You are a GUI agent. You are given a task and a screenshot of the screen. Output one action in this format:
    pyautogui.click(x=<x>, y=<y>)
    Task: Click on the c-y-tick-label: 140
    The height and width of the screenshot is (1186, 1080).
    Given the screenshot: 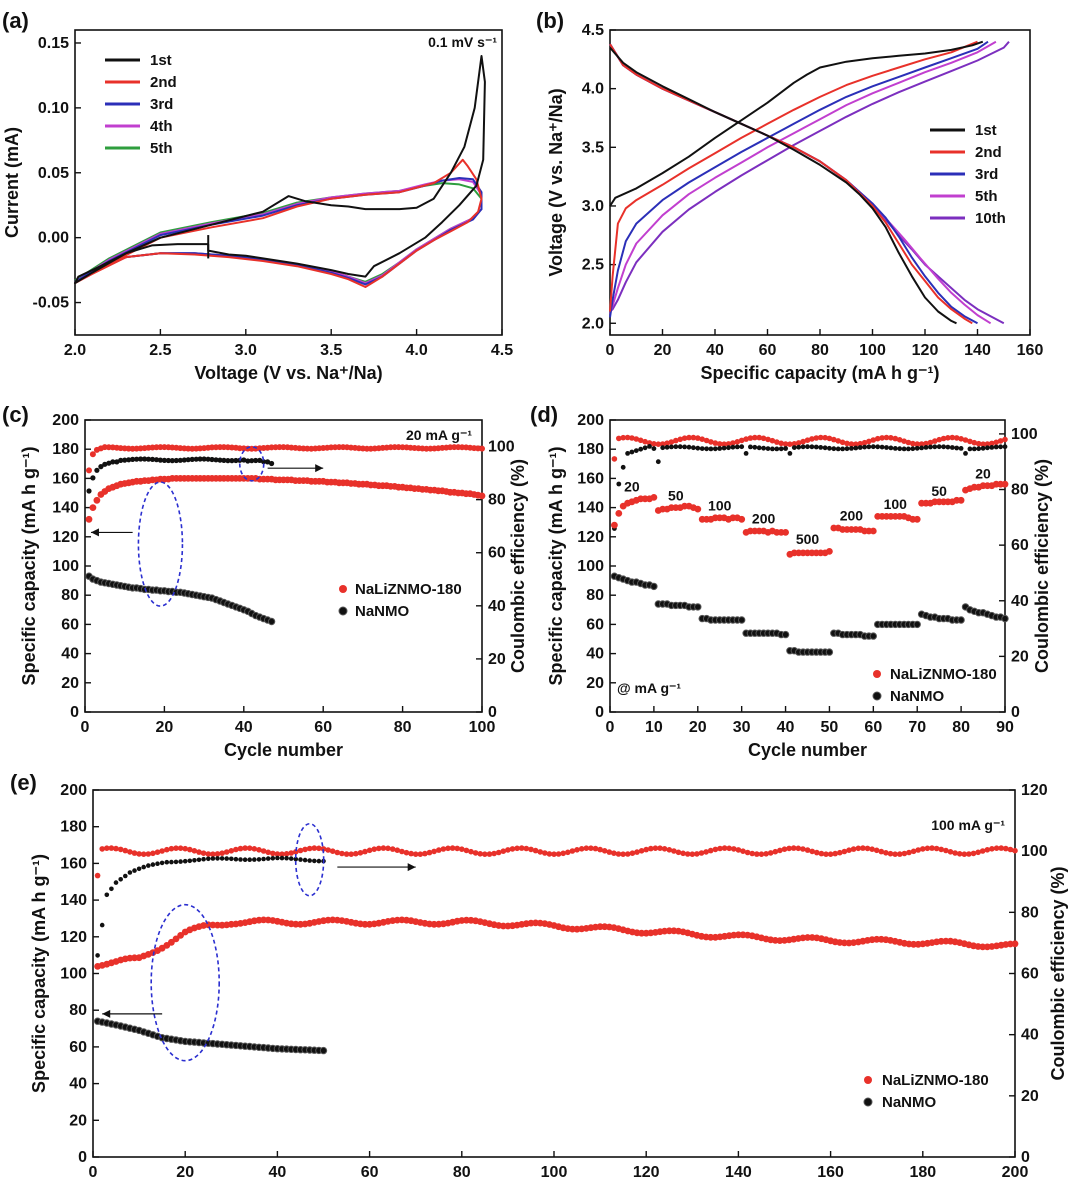 What is the action you would take?
    pyautogui.click(x=65, y=508)
    